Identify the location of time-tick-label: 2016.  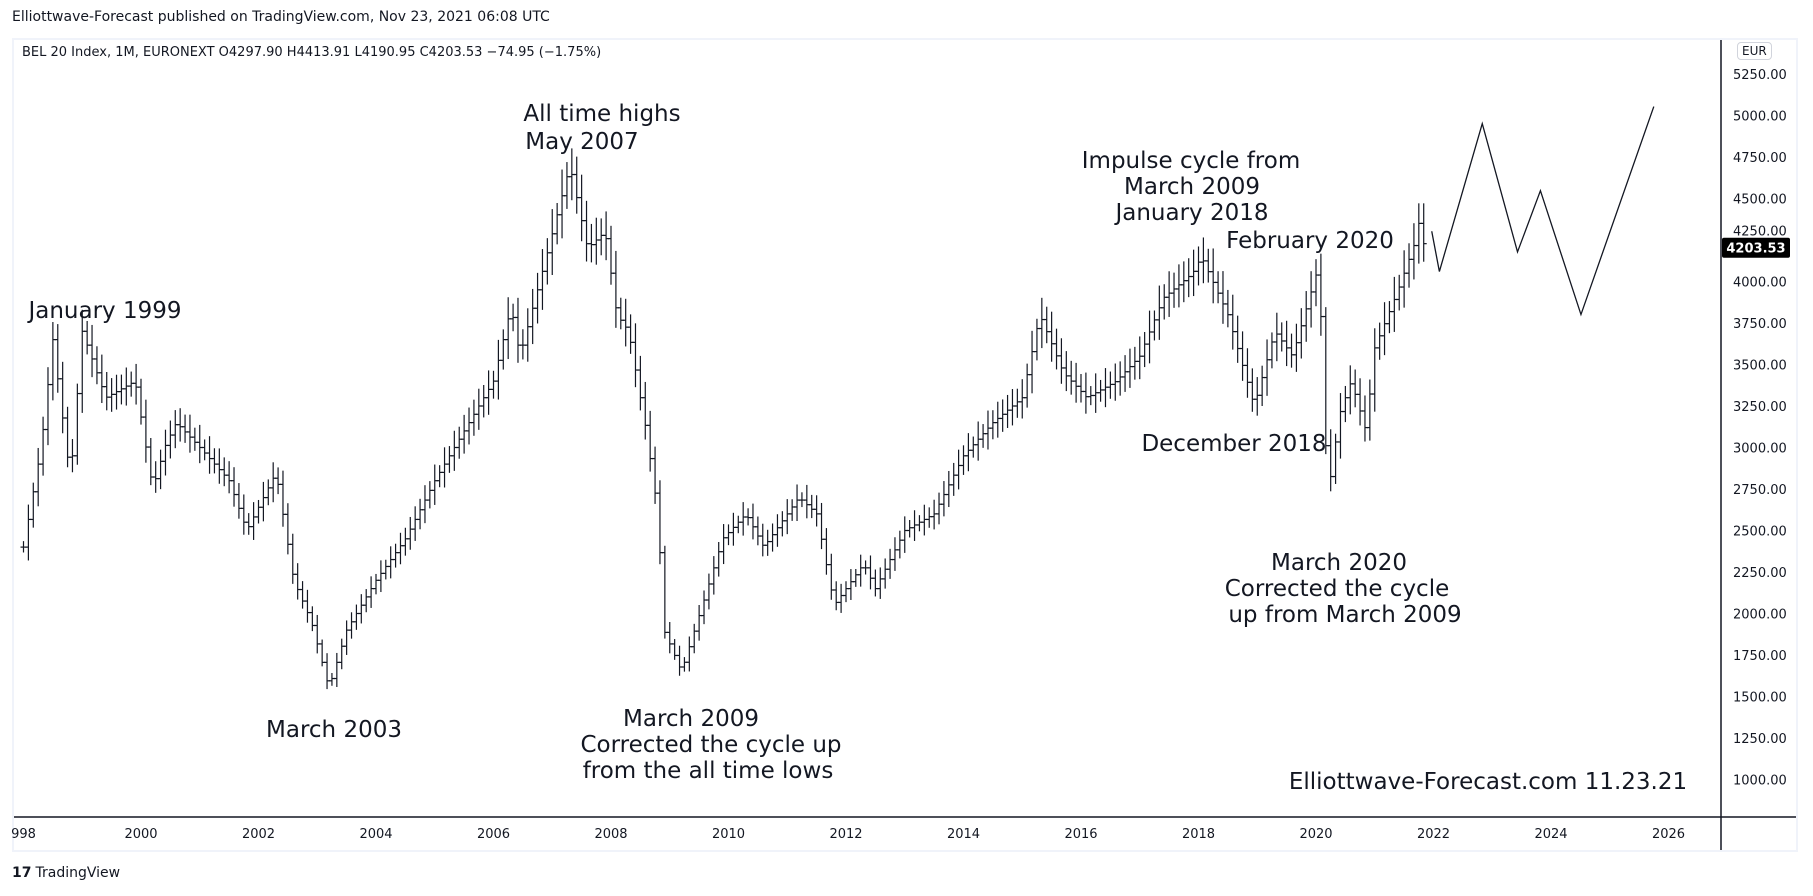
(1080, 834).